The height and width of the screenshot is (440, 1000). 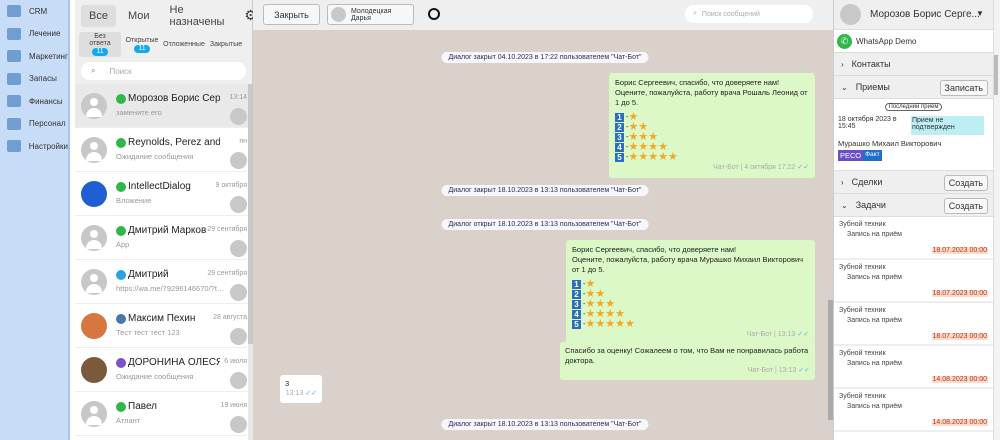 I want to click on close-dialog-button: Закрыть, so click(x=291, y=14).